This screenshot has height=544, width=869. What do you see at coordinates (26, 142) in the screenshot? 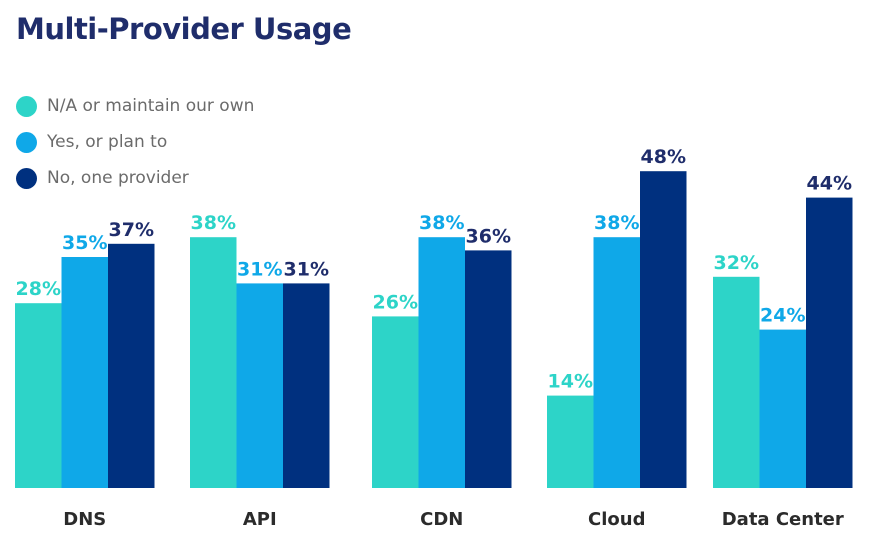
I see `legend-swatch-yes` at bounding box center [26, 142].